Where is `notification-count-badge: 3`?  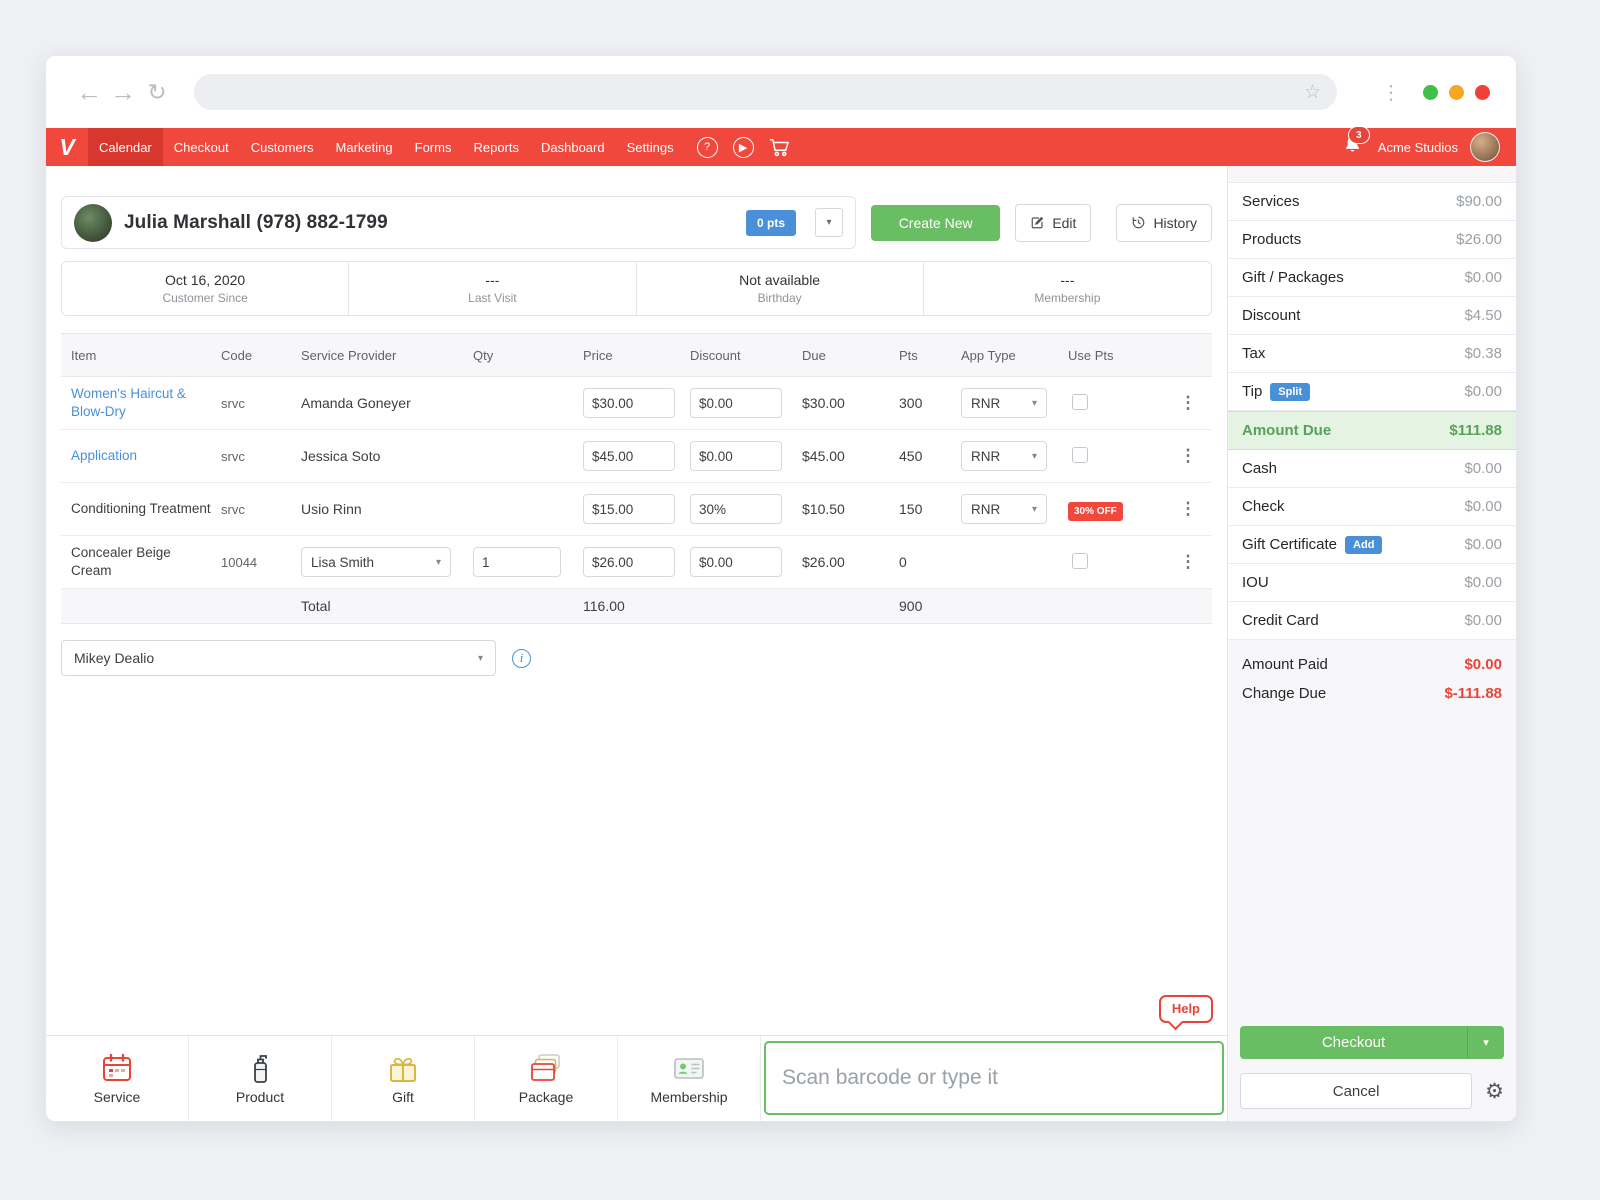 notification-count-badge: 3 is located at coordinates (1358, 135).